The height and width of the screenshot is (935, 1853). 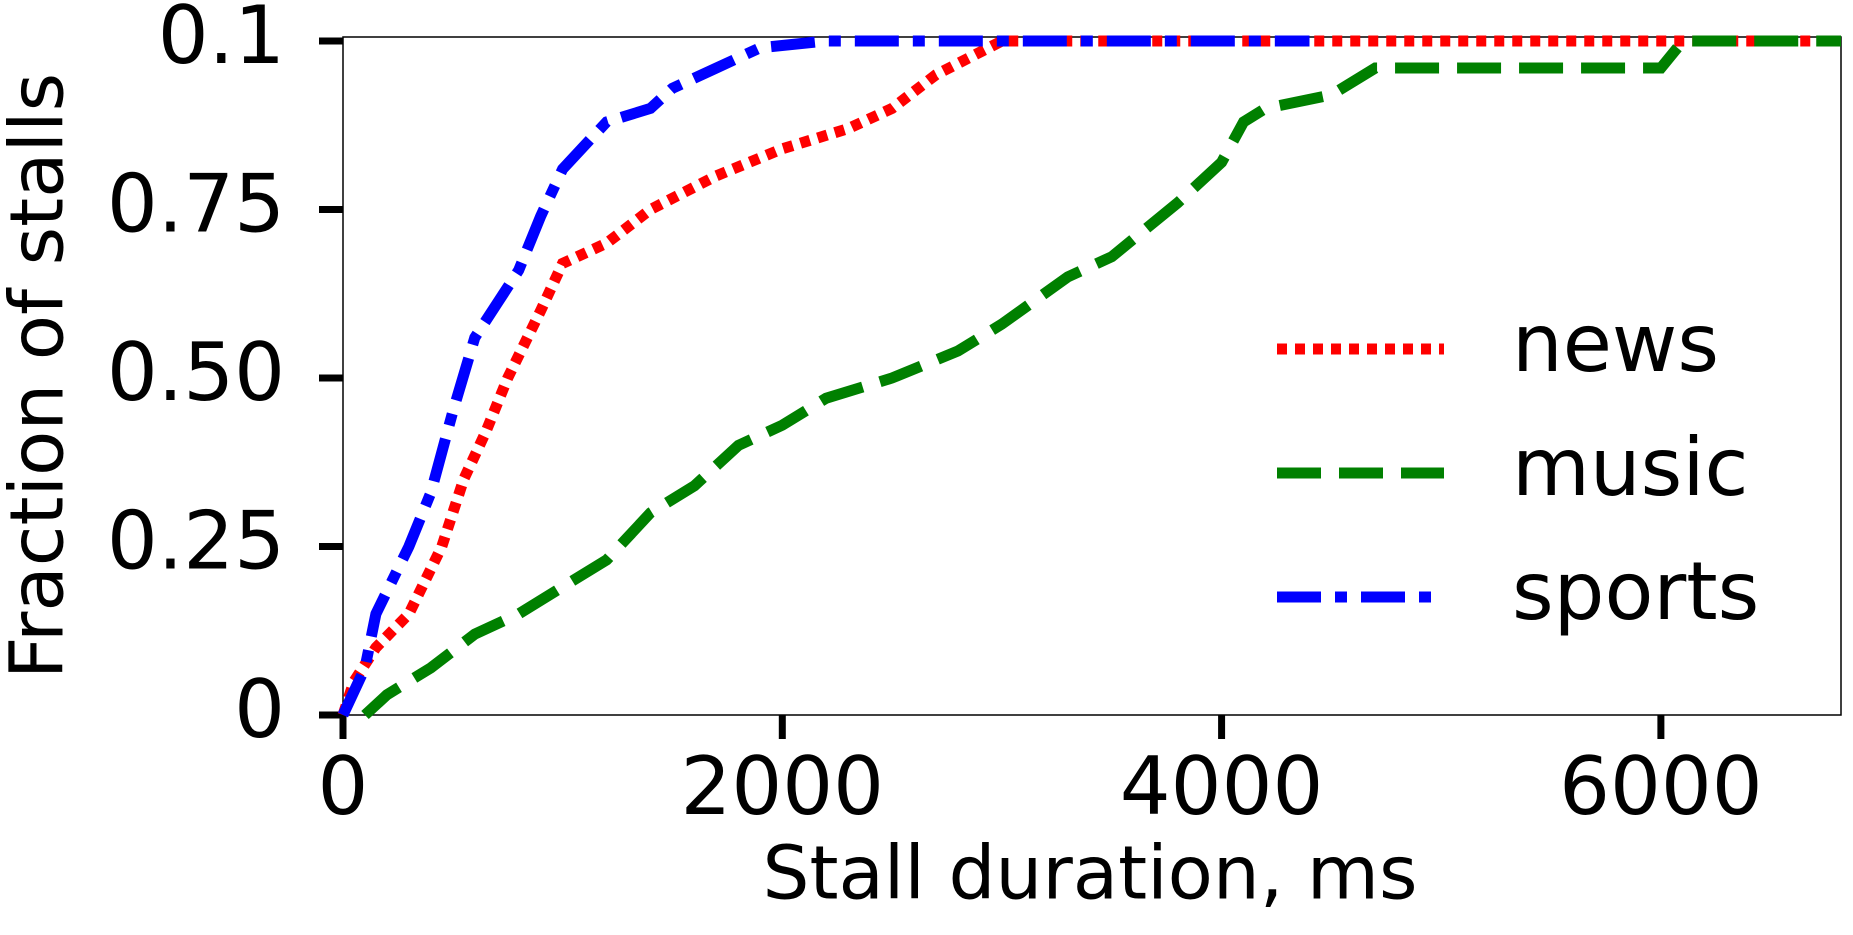 I want to click on y-tick-label: 0.75, so click(x=196, y=203).